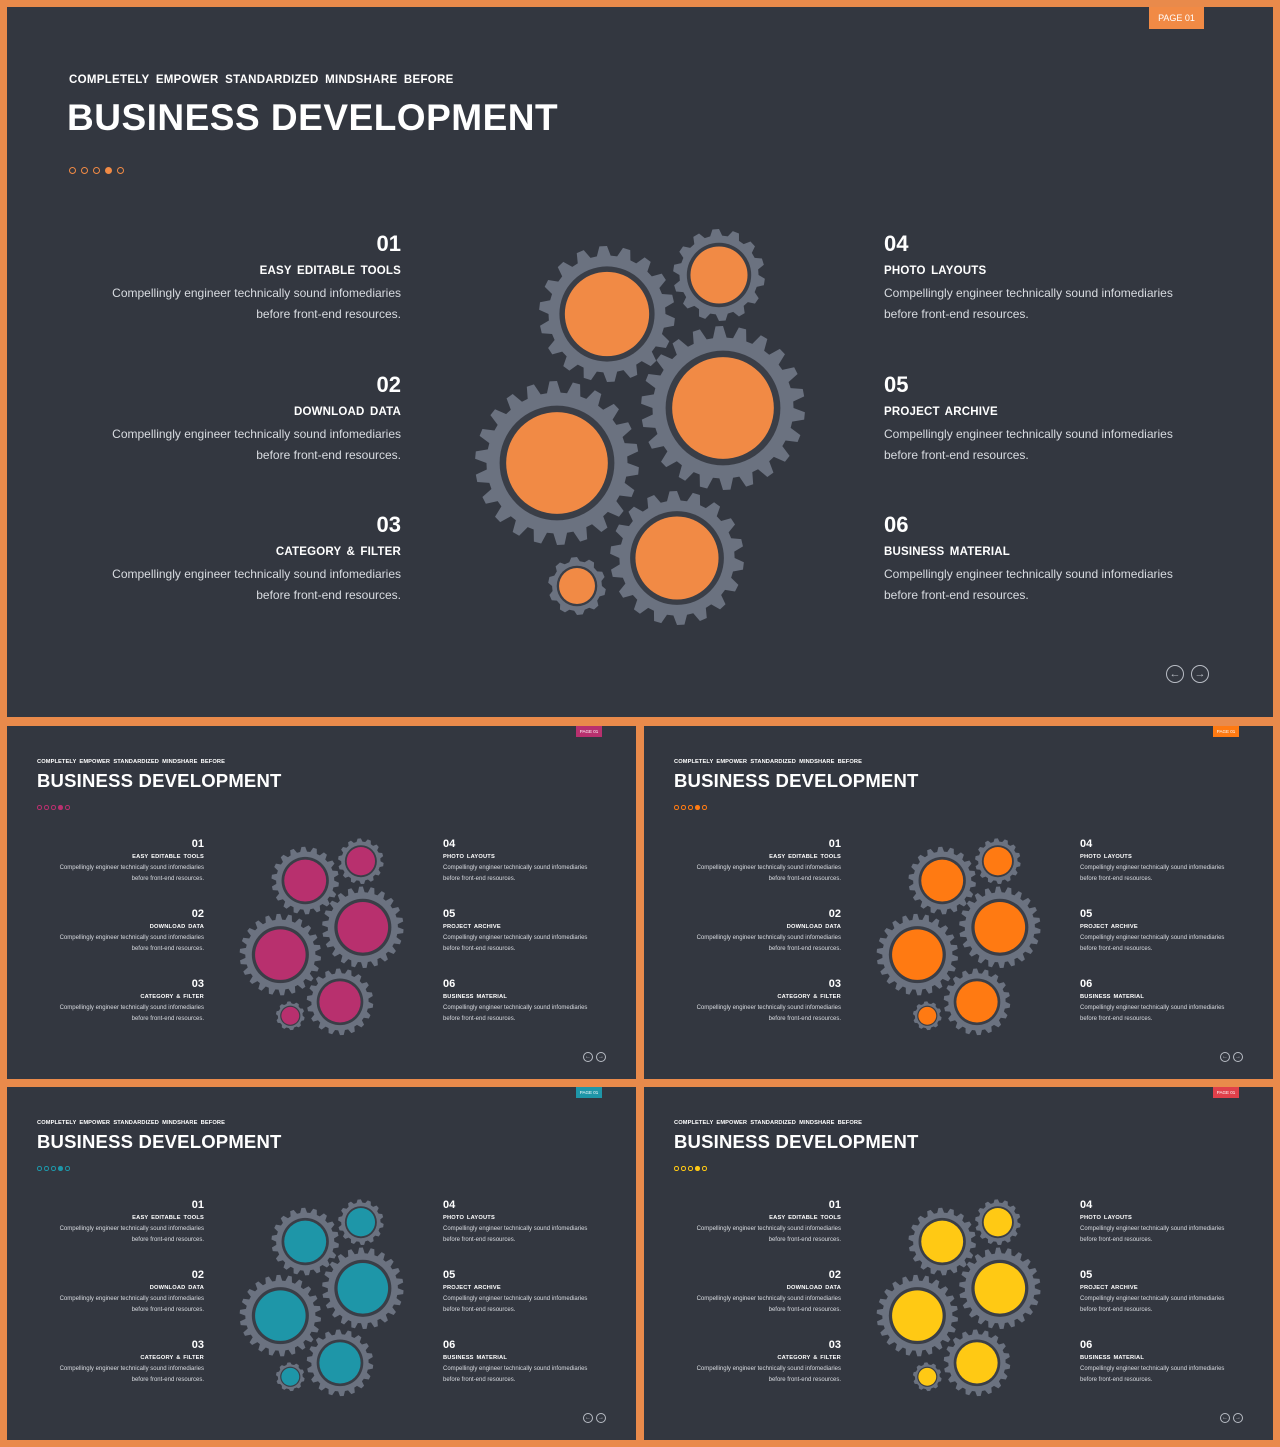 The height and width of the screenshot is (1447, 1280). I want to click on feature-number: 03, so click(834, 1345).